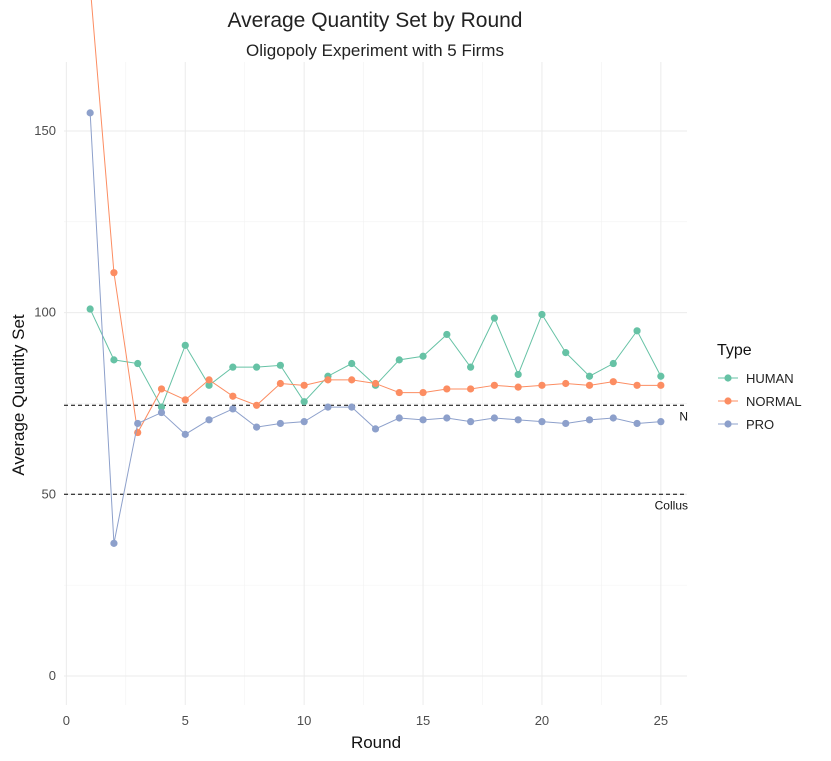 This screenshot has width=831, height=761. Describe the element at coordinates (671, 505) in the screenshot. I see `reference-line-label: Collus` at that location.